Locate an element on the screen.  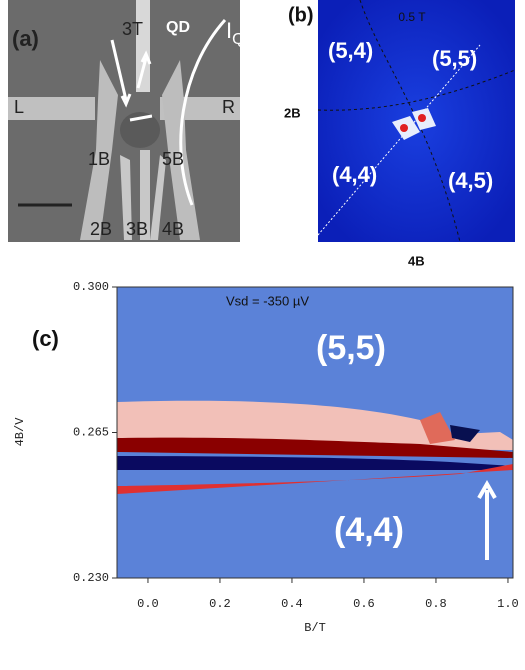
current-symbol: I is located at coordinates (229, 30).